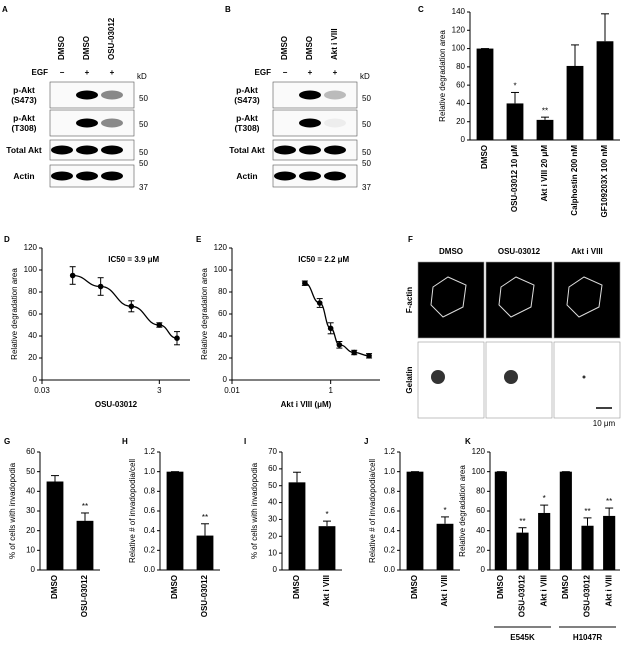 Image resolution: width=628 pixels, height=647 pixels. Describe the element at coordinates (272, 519) in the screenshot. I see `y-tick-label: 30` at that location.